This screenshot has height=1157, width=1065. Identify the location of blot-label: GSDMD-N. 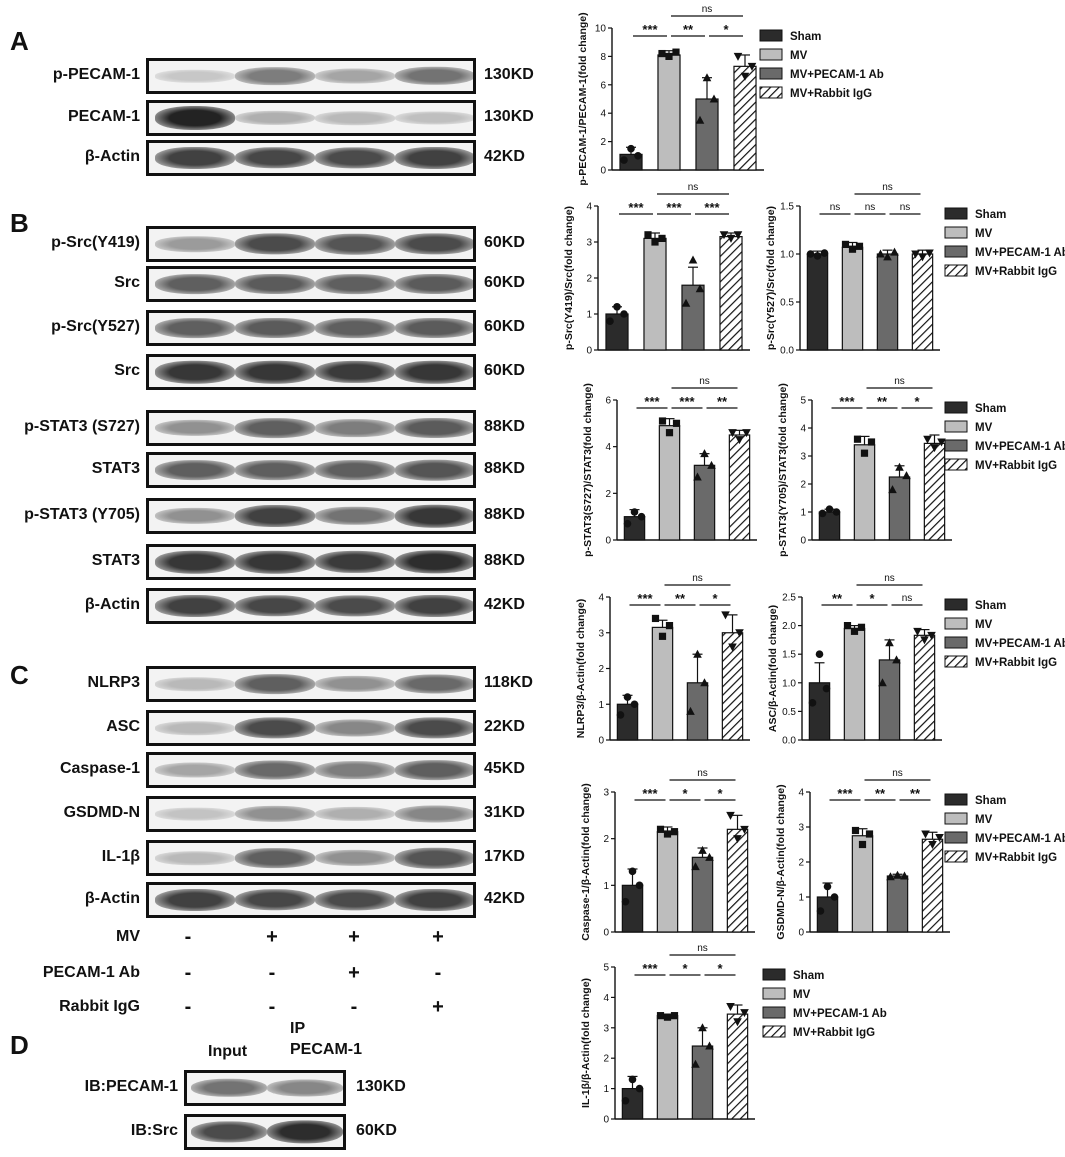
(101, 812).